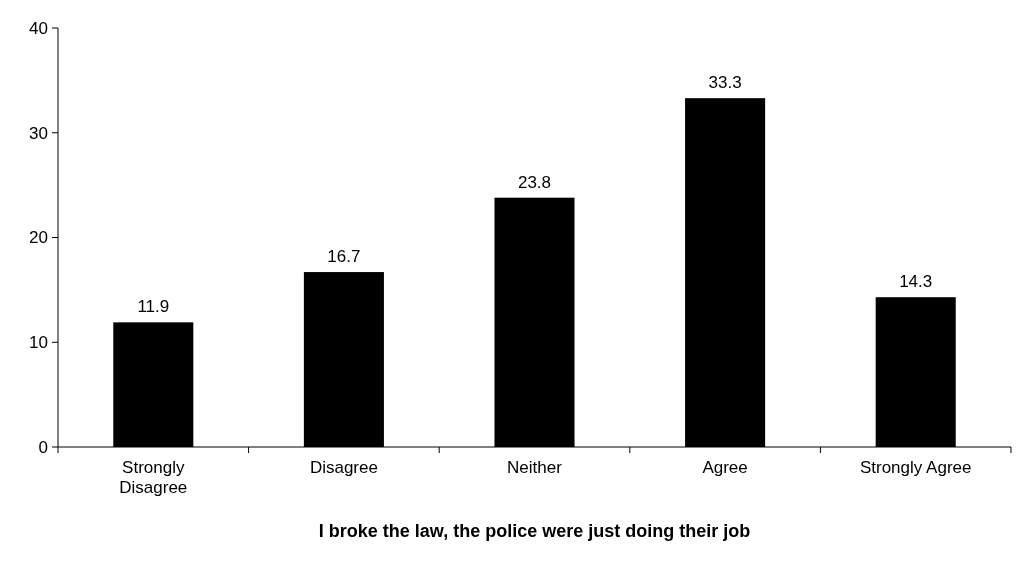 The image size is (1023, 585). What do you see at coordinates (535, 467) in the screenshot?
I see `x-tick-label: Neither` at bounding box center [535, 467].